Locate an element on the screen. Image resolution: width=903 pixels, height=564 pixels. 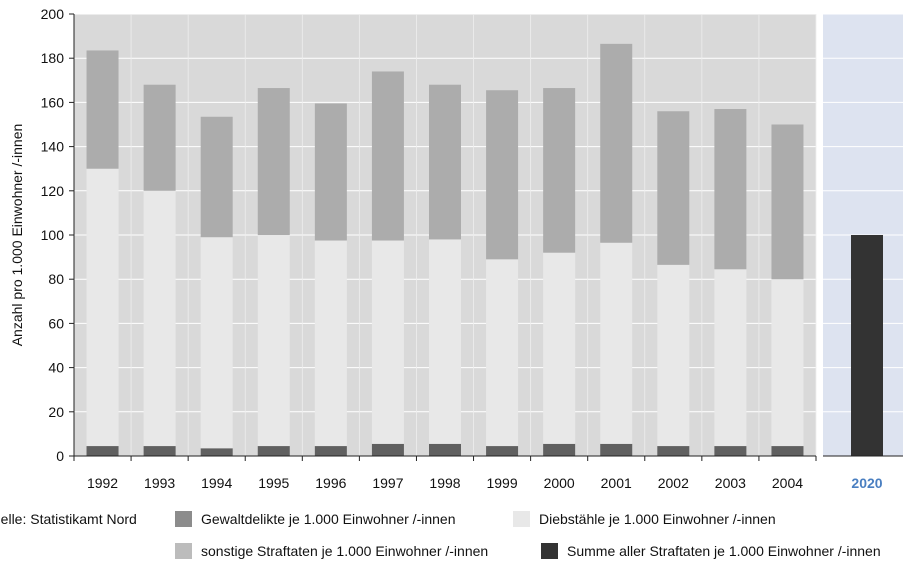
x-tick-label: 2004 is located at coordinates (787, 483).